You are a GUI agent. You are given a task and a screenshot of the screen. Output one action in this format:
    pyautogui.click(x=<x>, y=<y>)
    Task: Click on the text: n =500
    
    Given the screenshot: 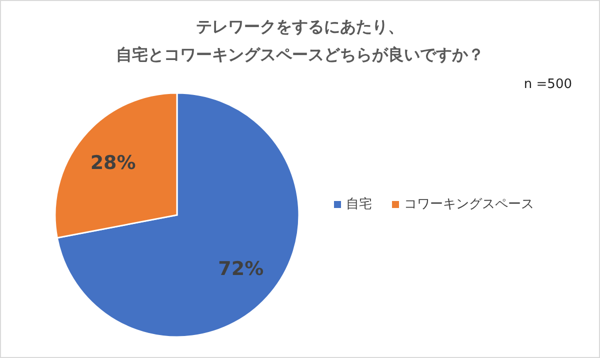 What is the action you would take?
    pyautogui.click(x=548, y=84)
    